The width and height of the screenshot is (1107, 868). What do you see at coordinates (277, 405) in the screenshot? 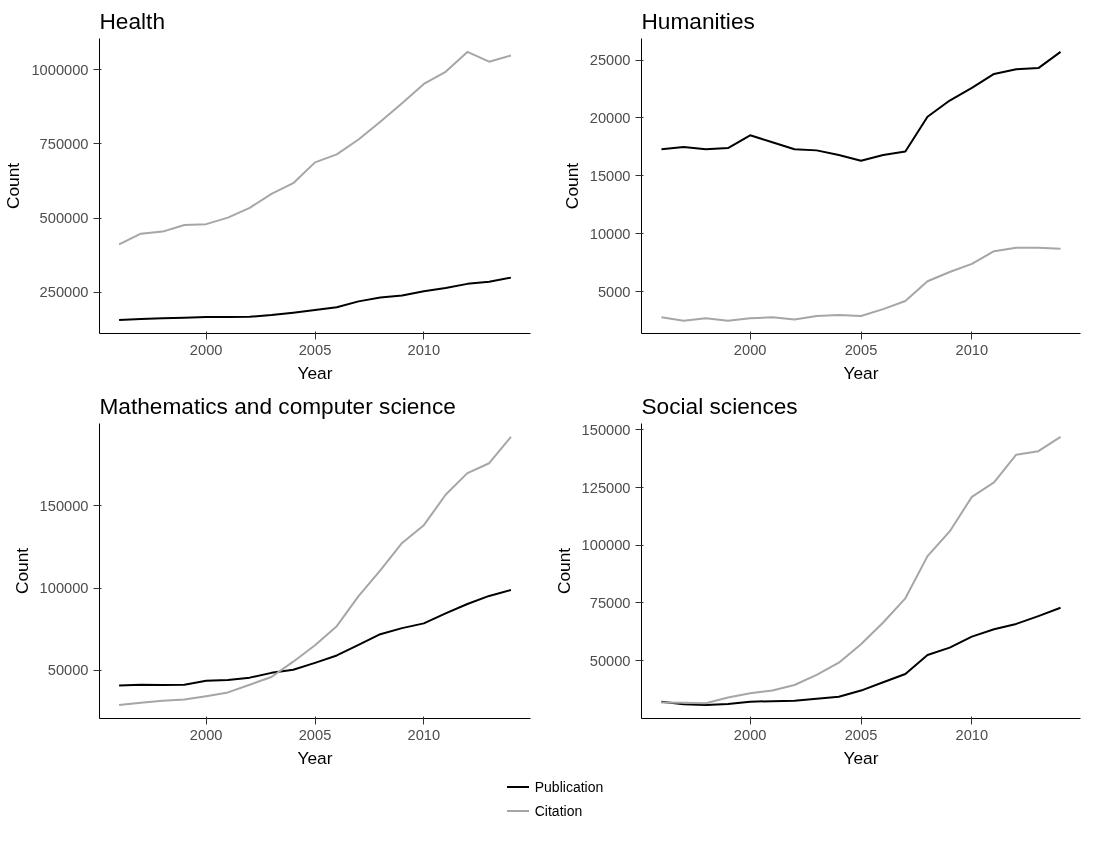
I see `chart-title: Mathematics and computer science` at bounding box center [277, 405].